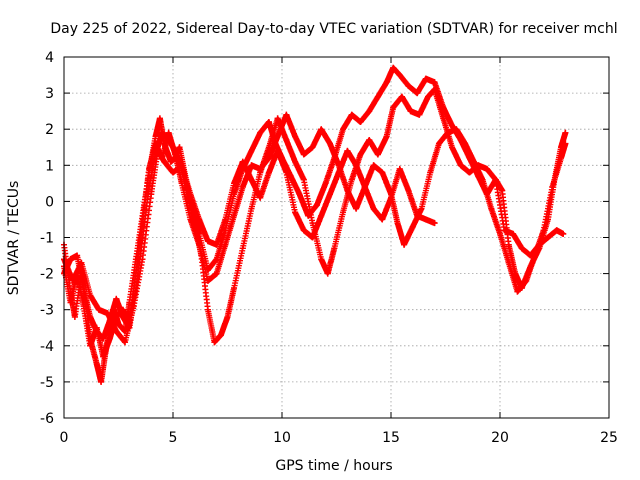  What do you see at coordinates (47, 419) in the screenshot?
I see `y-tick-label: -6` at bounding box center [47, 419].